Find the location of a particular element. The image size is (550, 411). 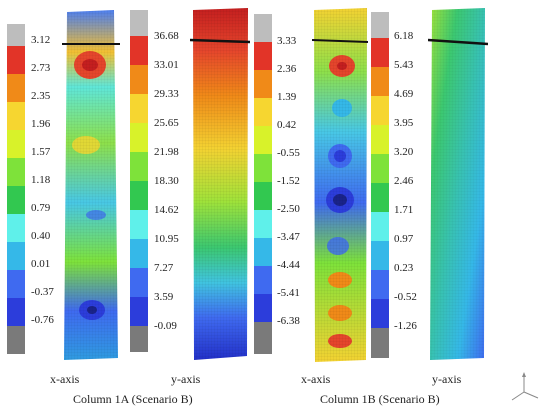

legend-tick: 0.23 is located at coordinates (404, 268).